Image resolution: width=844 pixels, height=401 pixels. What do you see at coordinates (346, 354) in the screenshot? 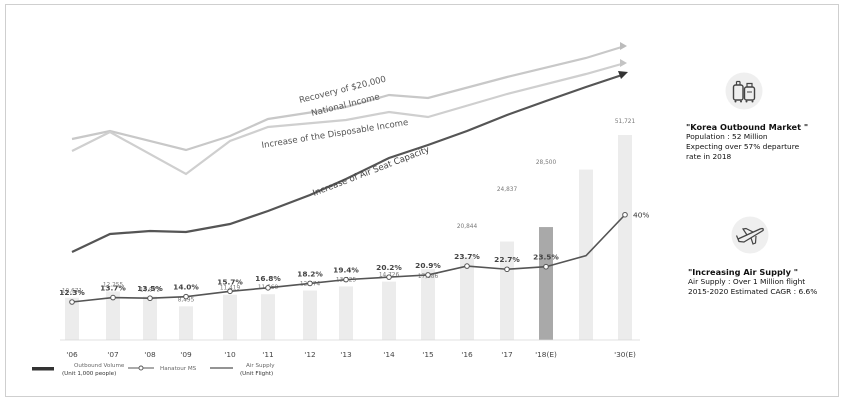
I see `x-tick-label: '13` at bounding box center [346, 354].